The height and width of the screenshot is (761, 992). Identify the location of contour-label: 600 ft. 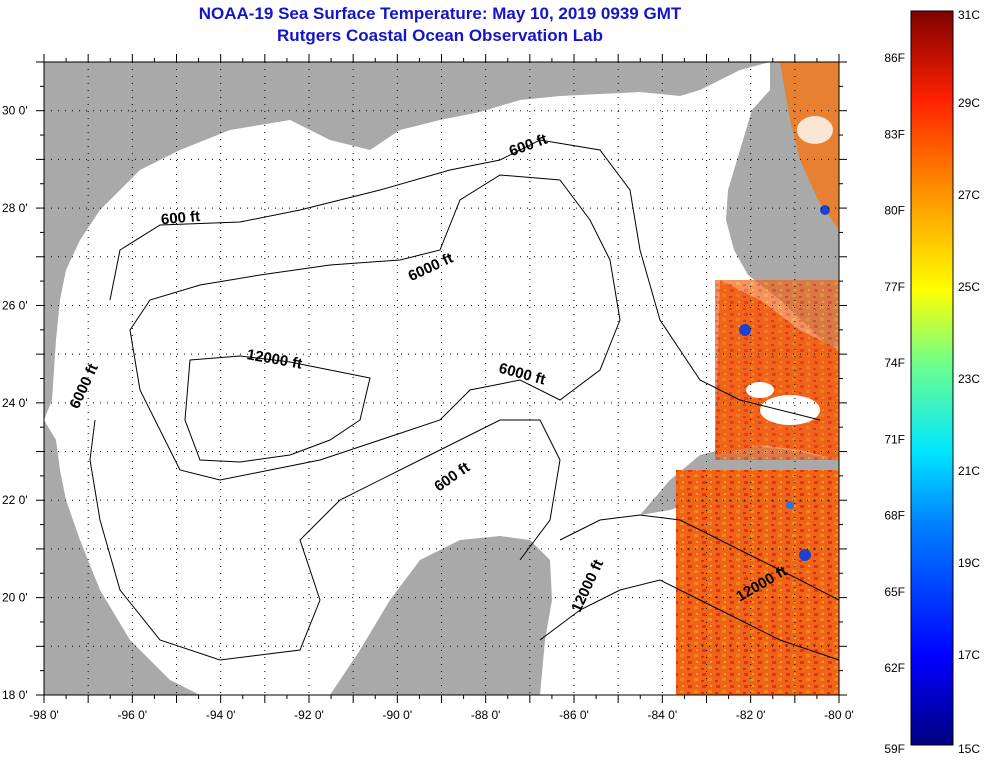
(180, 218).